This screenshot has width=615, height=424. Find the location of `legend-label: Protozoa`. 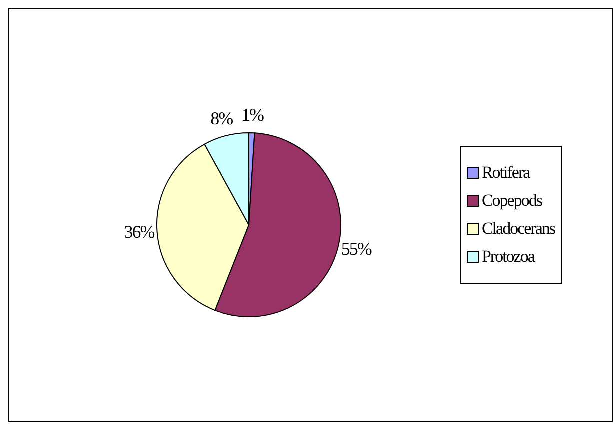

legend-label: Protozoa is located at coordinates (508, 257).